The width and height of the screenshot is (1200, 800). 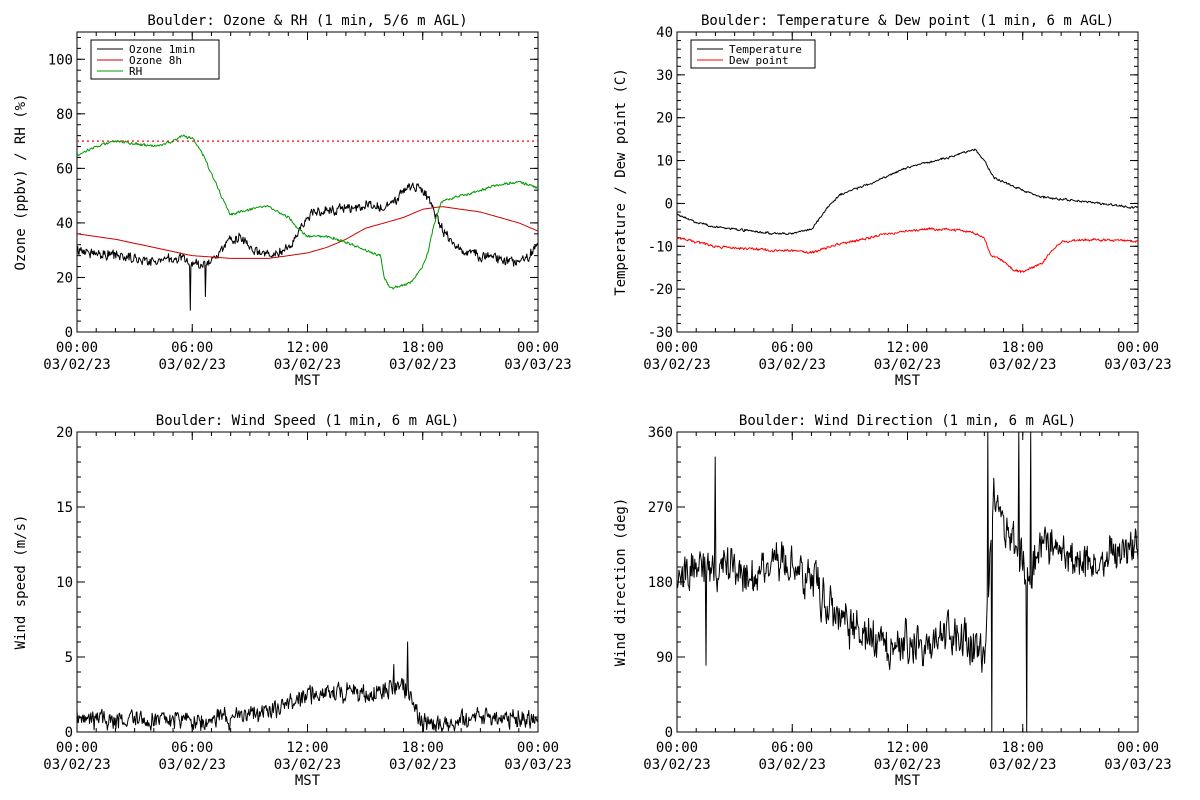 I want to click on y-tick-label: 5, so click(x=69, y=658).